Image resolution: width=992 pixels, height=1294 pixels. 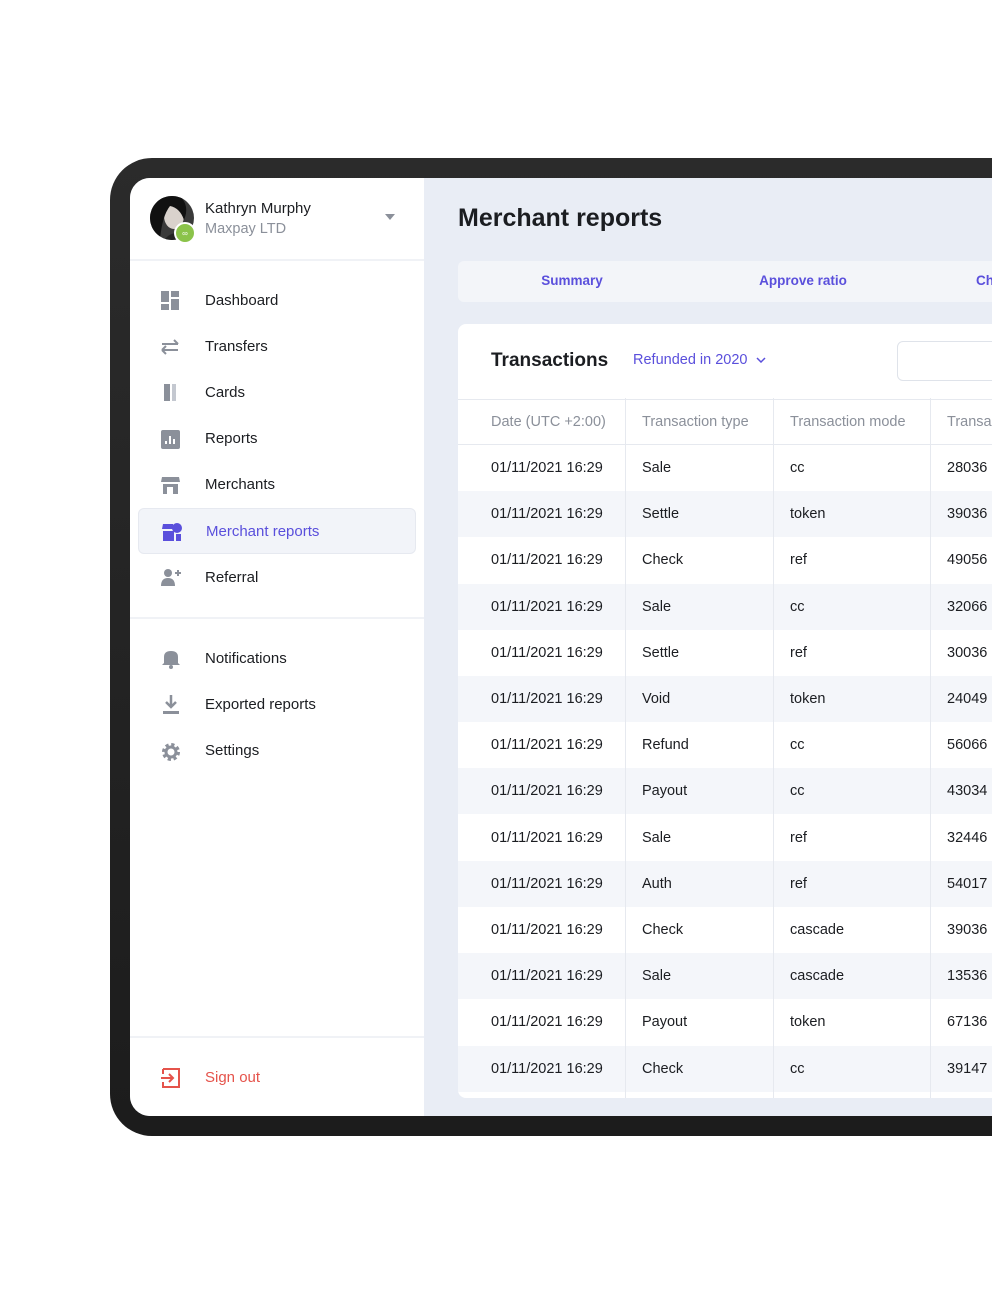 What do you see at coordinates (174, 220) in the screenshot?
I see `avatar: ∞` at bounding box center [174, 220].